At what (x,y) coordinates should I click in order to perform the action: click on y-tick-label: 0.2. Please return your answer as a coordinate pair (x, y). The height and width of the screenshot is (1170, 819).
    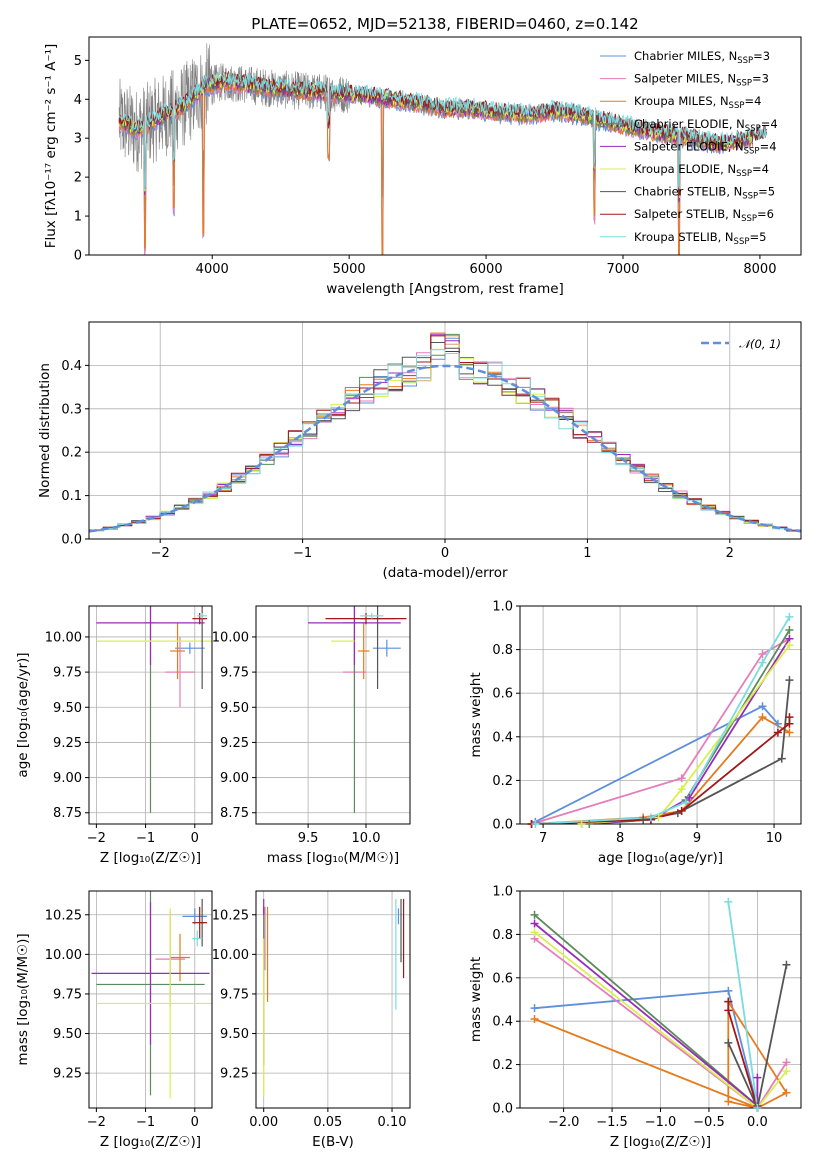
    Looking at the image, I should click on (71, 453).